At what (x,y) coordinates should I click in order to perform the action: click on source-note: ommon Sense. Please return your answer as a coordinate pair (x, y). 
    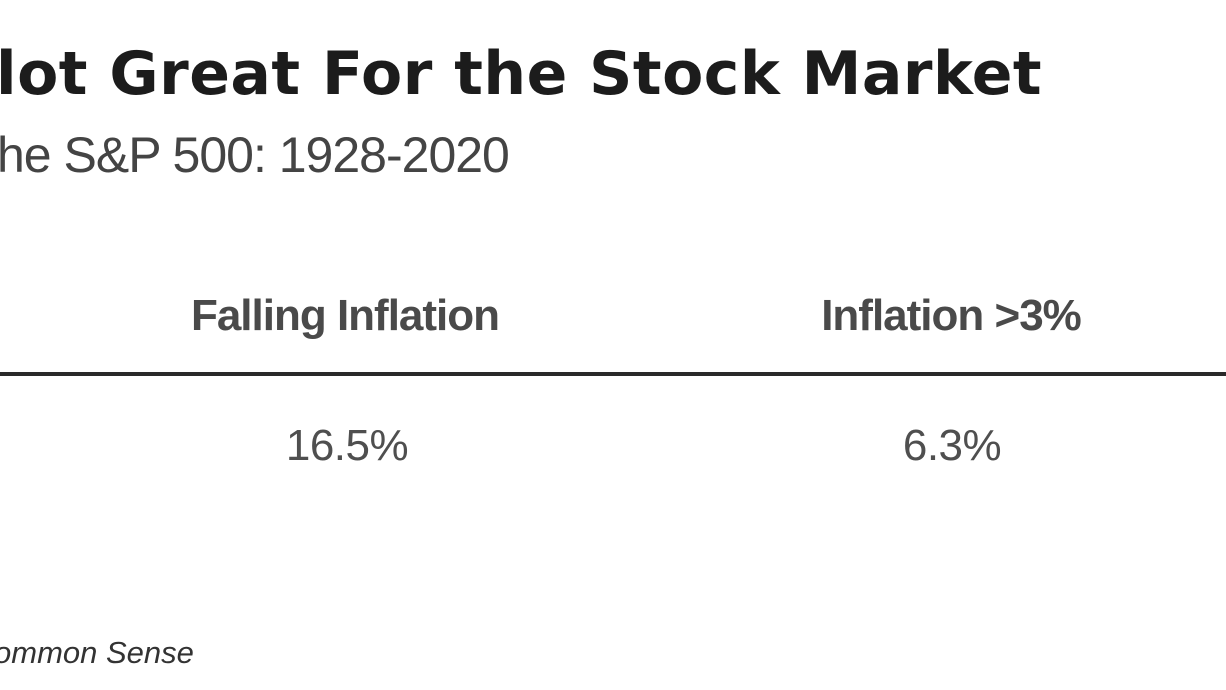
    Looking at the image, I should click on (97, 652).